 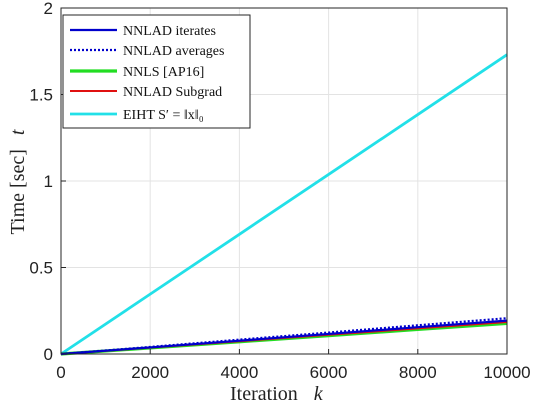 What do you see at coordinates (150, 372) in the screenshot?
I see `x-tick-label: 2000` at bounding box center [150, 372].